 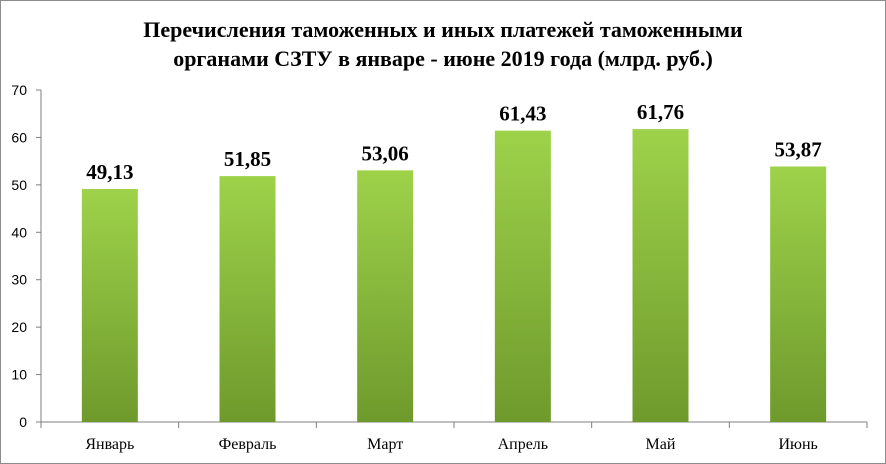 I want to click on data-label: 61,76, so click(x=660, y=112).